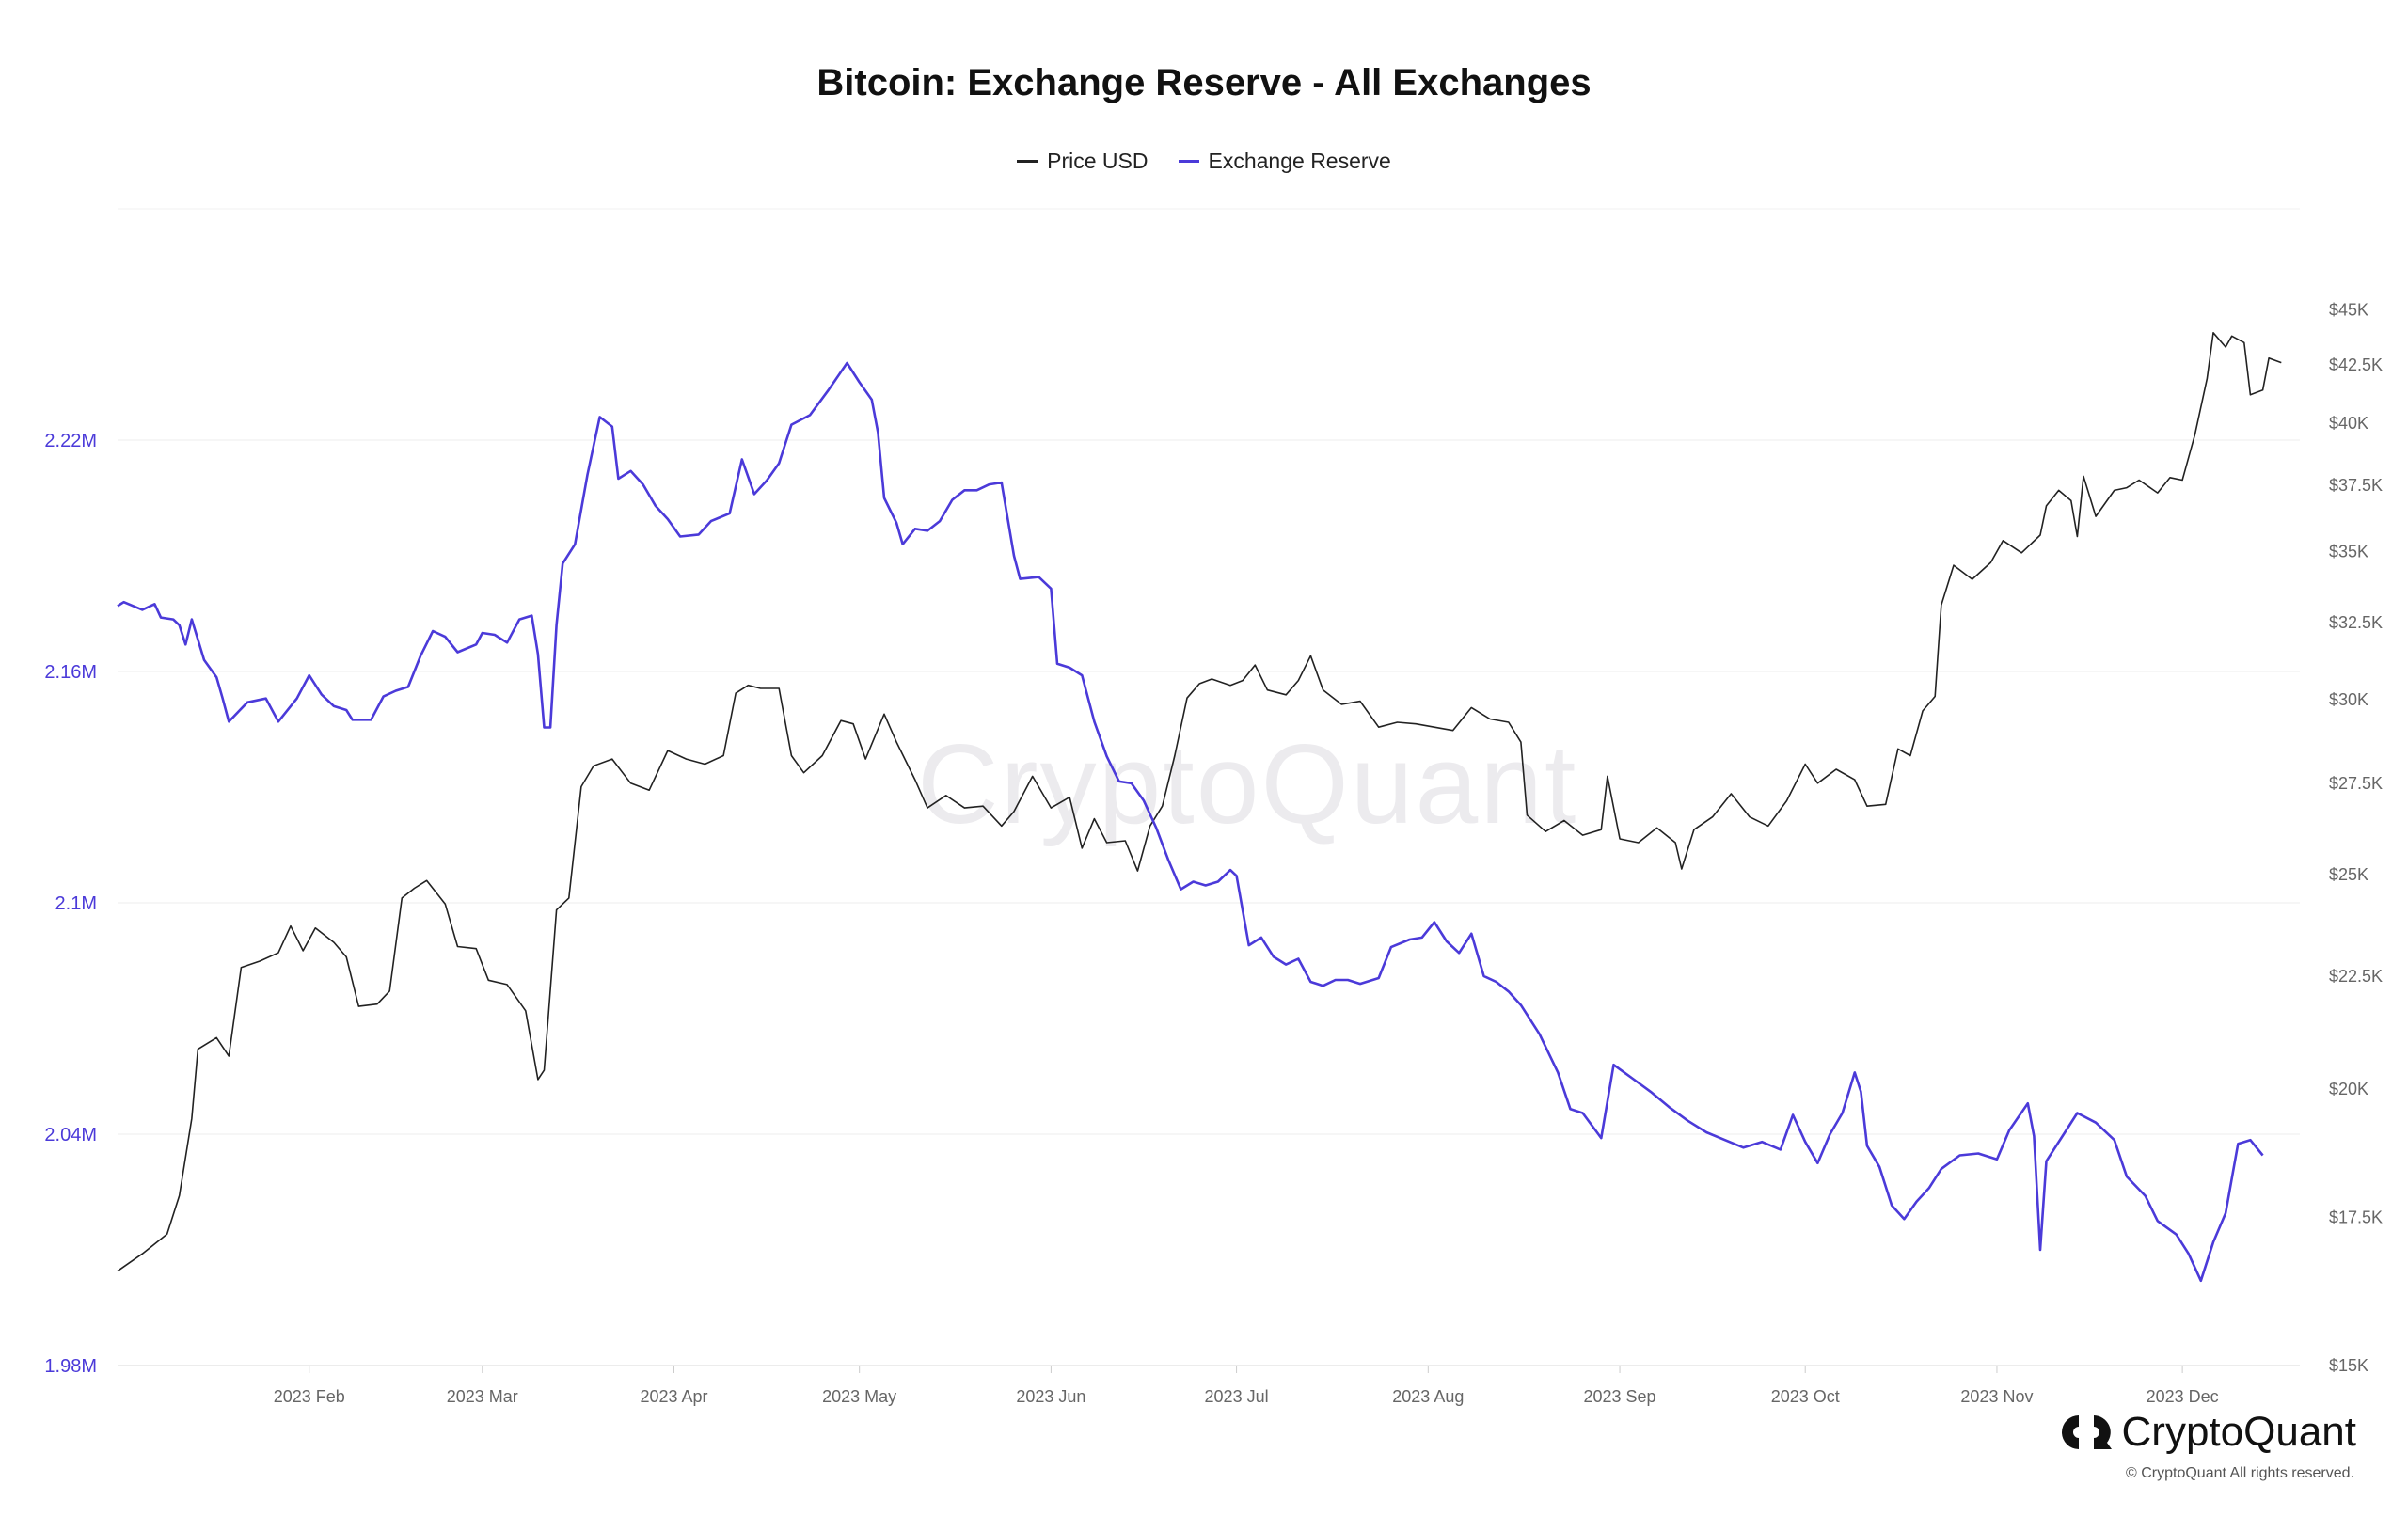 Image resolution: width=2408 pixels, height=1516 pixels. I want to click on watermark: CryptoQuant, so click(1248, 784).